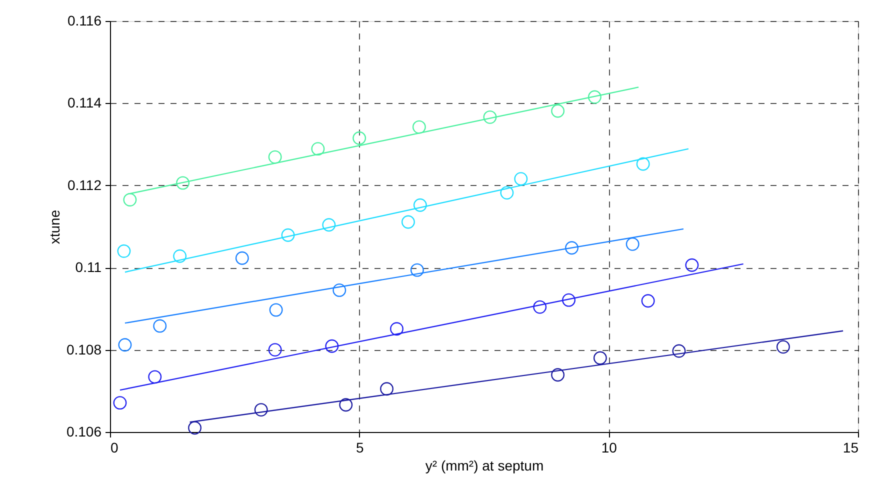 This screenshot has width=878, height=501. Describe the element at coordinates (85, 20) in the screenshot. I see `y-tick-label: 0.116` at that location.